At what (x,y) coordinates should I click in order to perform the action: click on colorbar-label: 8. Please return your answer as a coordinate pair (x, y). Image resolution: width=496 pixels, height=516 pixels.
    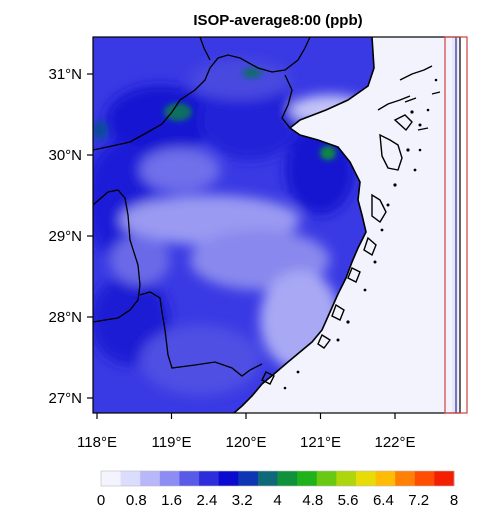
    Looking at the image, I should click on (454, 500).